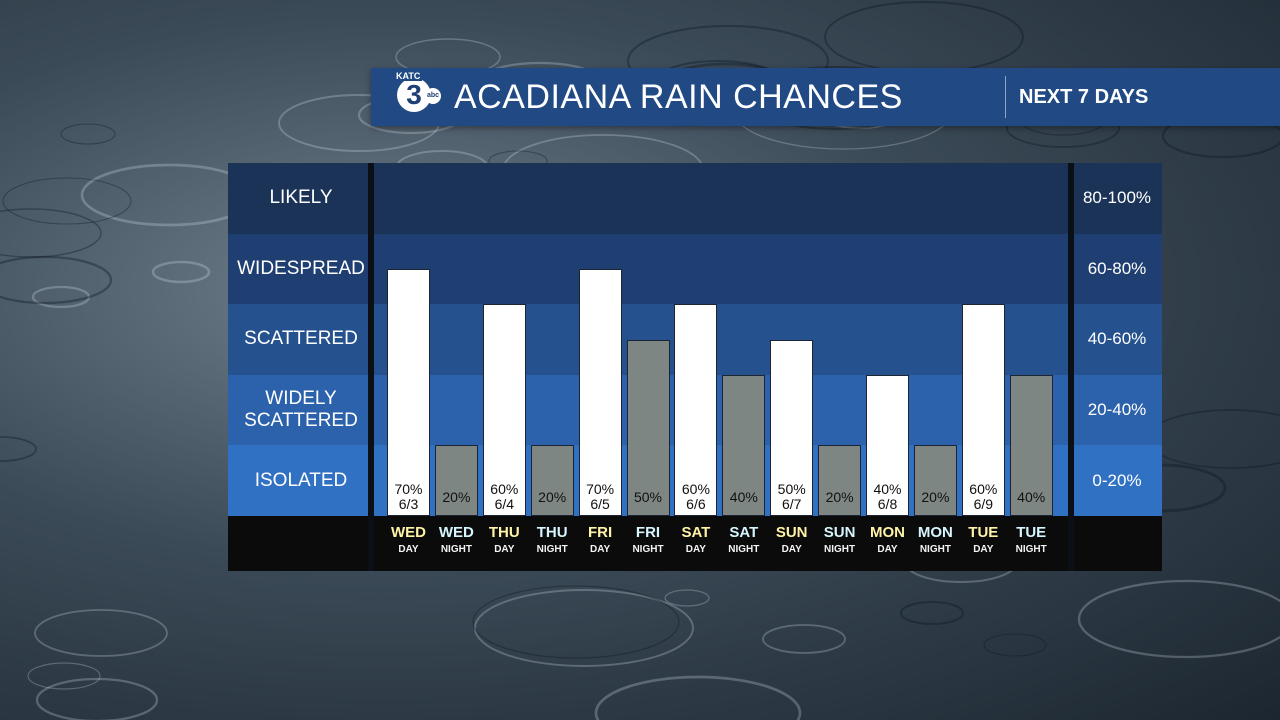 The image size is (1280, 720). I want to click on day-label-sun-night: SUN NIGHT, so click(840, 536).